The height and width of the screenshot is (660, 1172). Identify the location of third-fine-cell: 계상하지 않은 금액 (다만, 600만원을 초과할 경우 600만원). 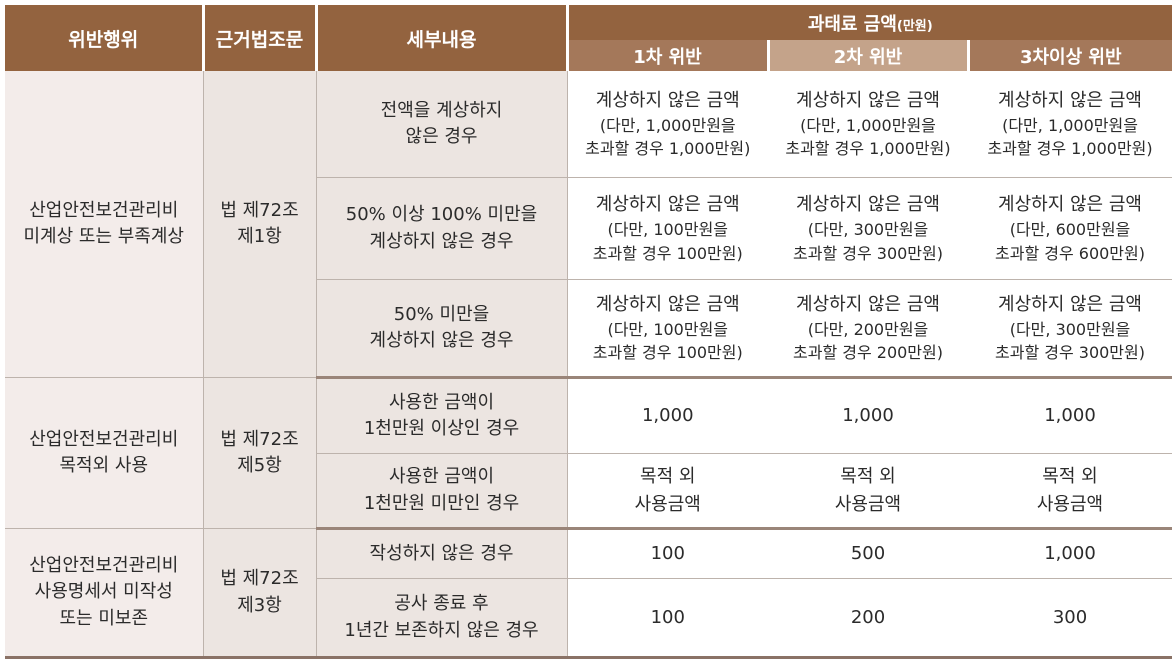
(1070, 228).